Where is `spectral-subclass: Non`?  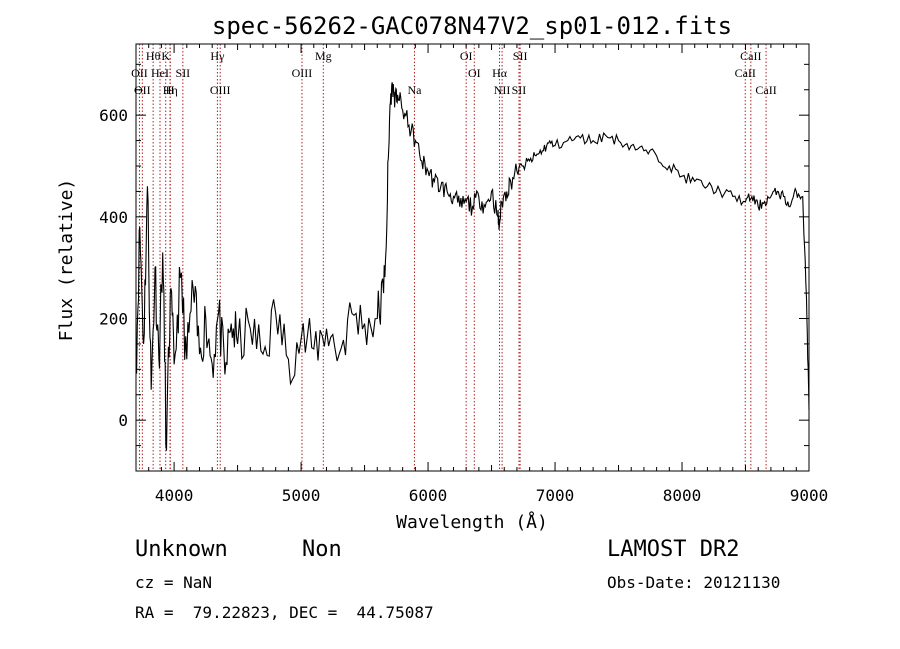
spectral-subclass: Non is located at coordinates (322, 549).